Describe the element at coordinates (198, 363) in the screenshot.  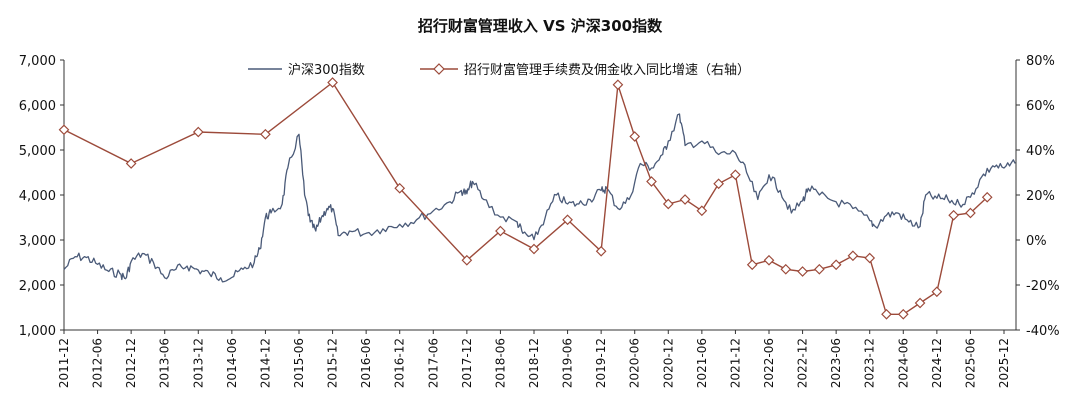
I see `x-axis-tick-label: 2013-12` at that location.